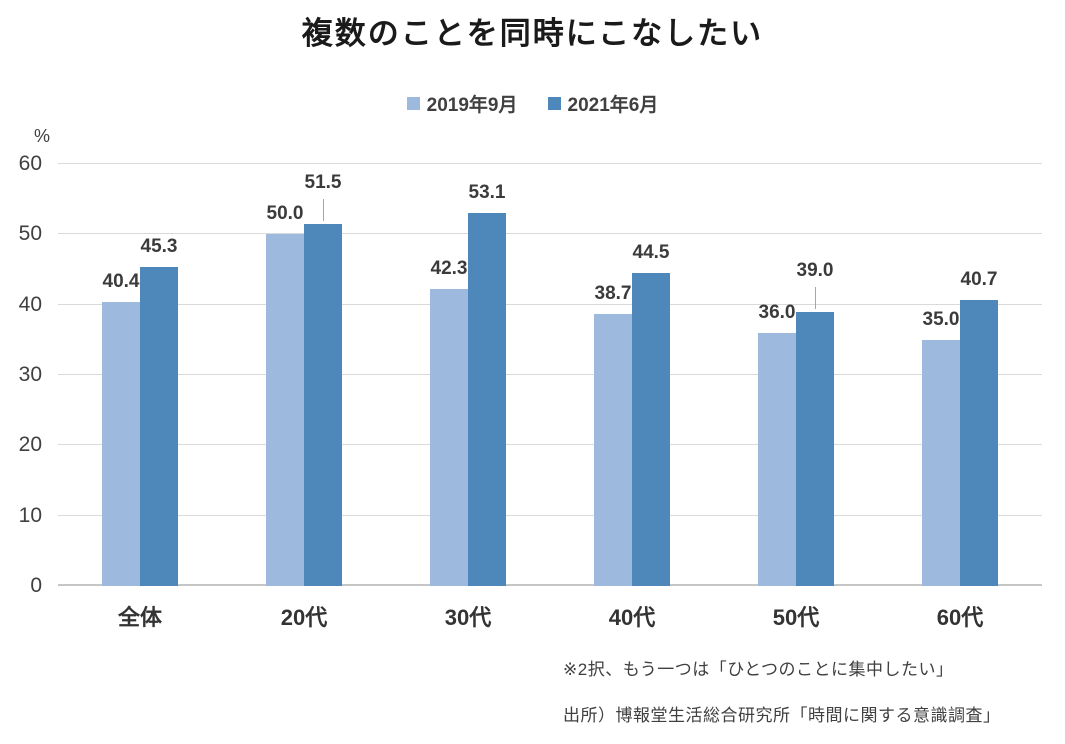 This screenshot has height=744, width=1065. I want to click on x-axis-labels: 全体 20代 30代 40代 50代 60代, so click(550, 616).